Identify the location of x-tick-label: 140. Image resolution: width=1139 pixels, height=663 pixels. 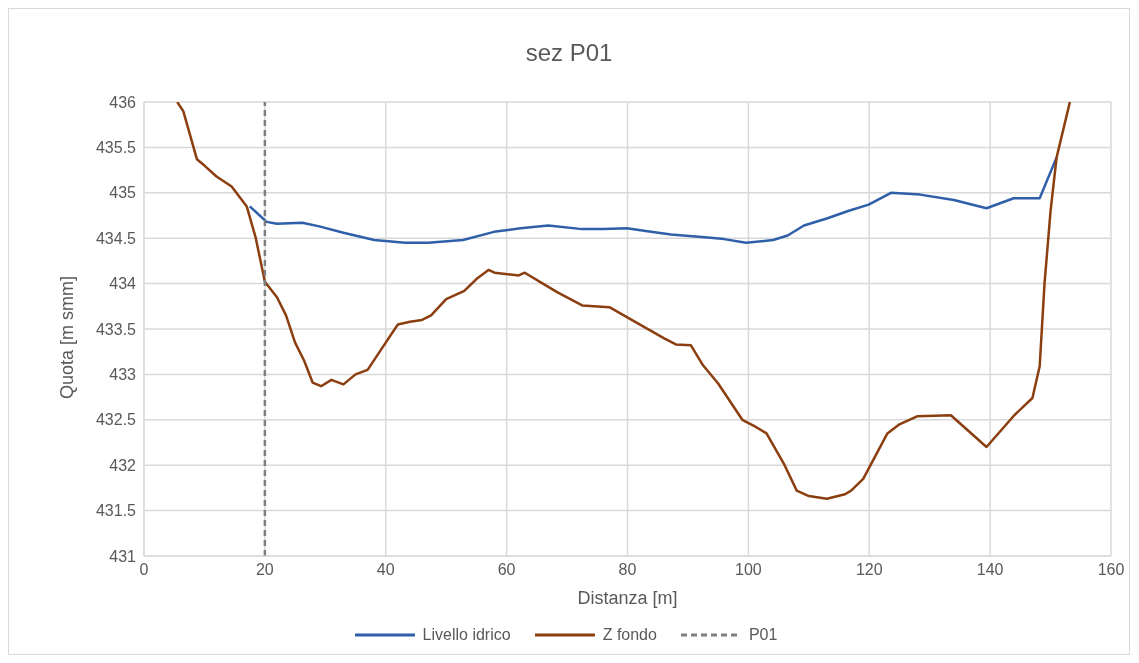
(990, 570).